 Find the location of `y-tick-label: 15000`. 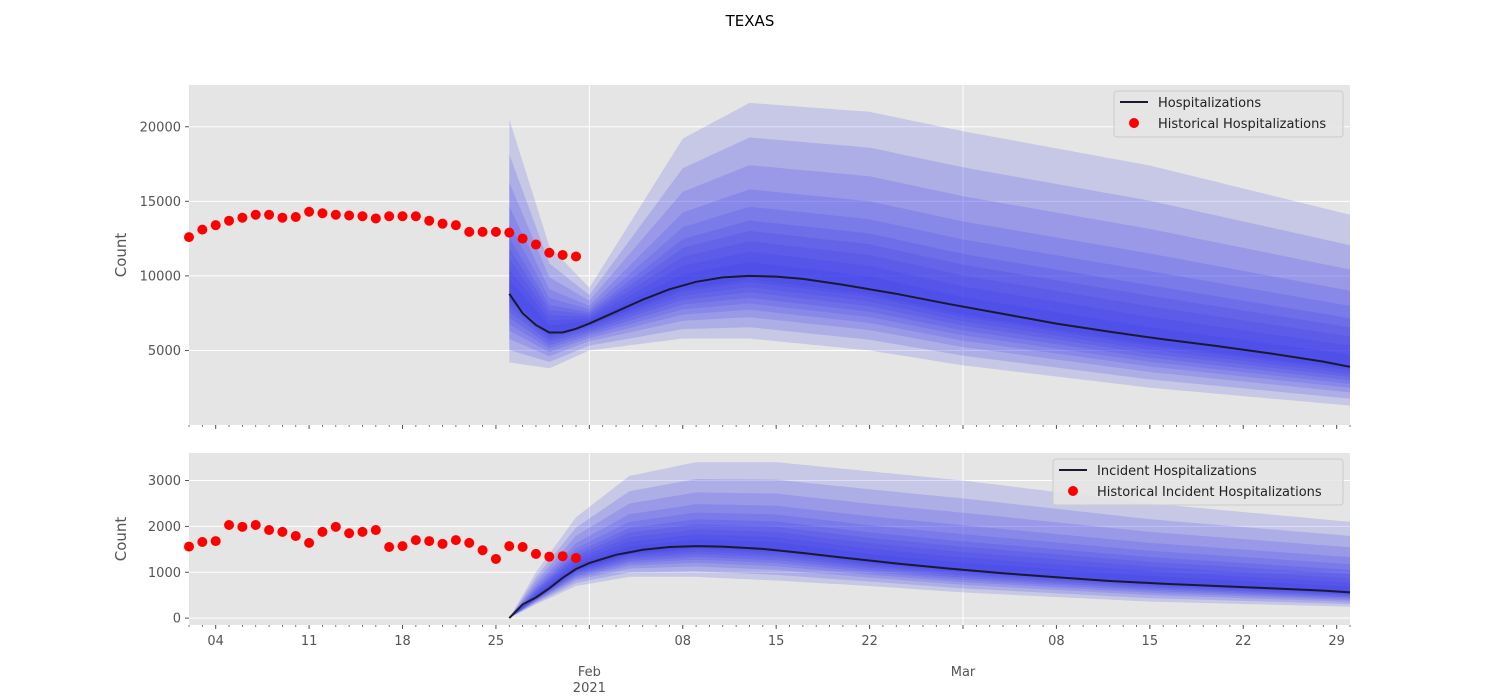

y-tick-label: 15000 is located at coordinates (160, 202).